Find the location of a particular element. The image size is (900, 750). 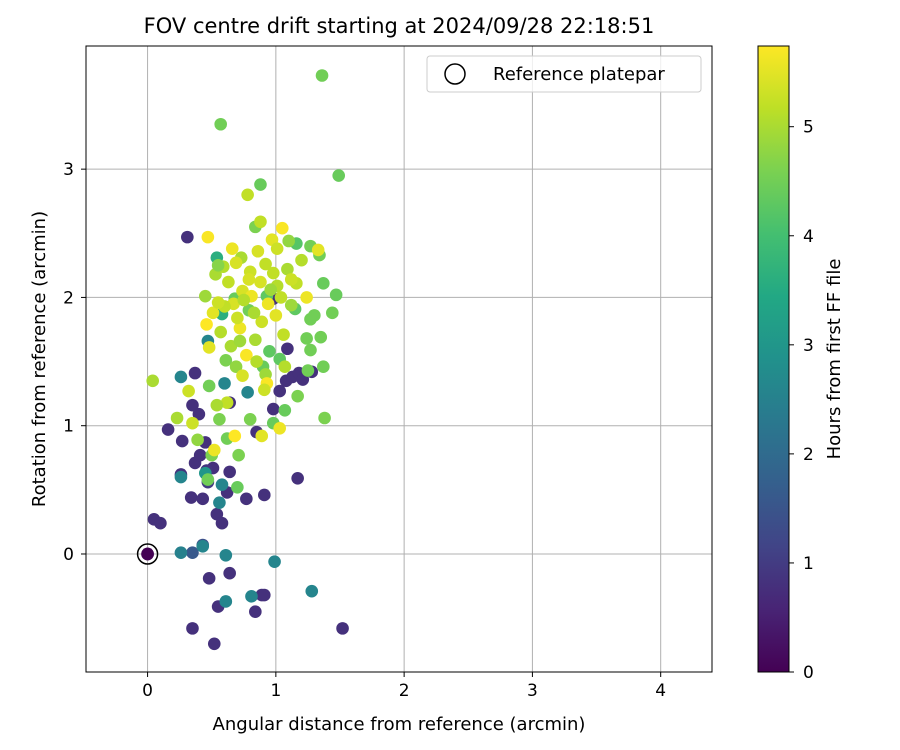

legend-box is located at coordinates (564, 74).